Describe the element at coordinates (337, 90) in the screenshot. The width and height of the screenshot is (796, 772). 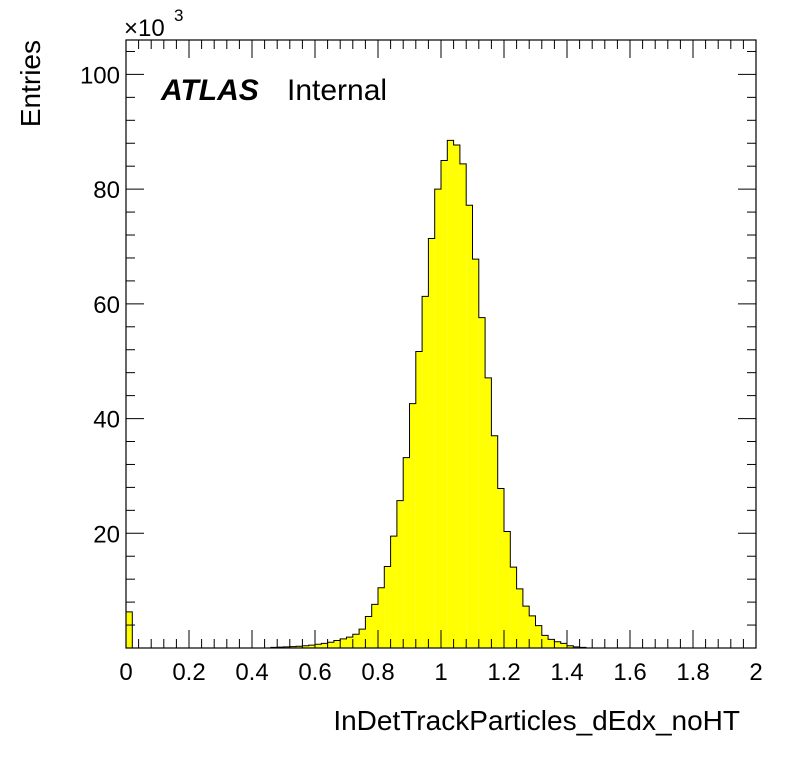
I see `internal-label: Internal` at that location.